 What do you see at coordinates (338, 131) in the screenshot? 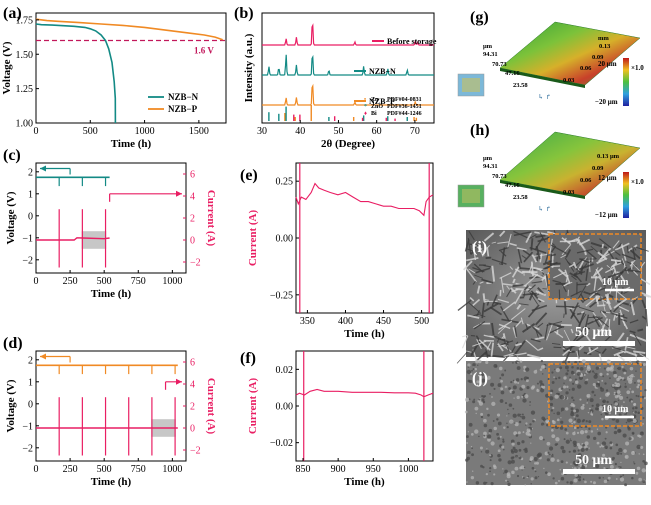
I see `x-tick-label: 50` at bounding box center [338, 131].